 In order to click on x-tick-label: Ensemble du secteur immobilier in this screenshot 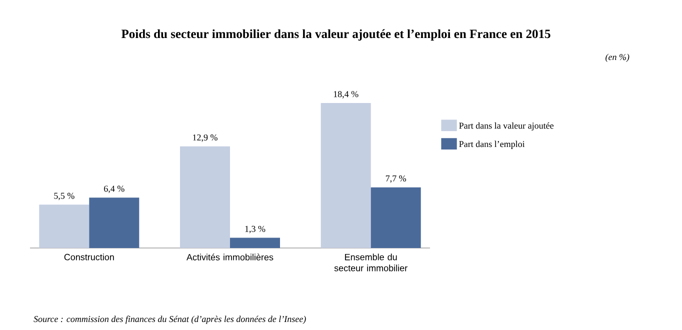, I will do `click(371, 263)`.